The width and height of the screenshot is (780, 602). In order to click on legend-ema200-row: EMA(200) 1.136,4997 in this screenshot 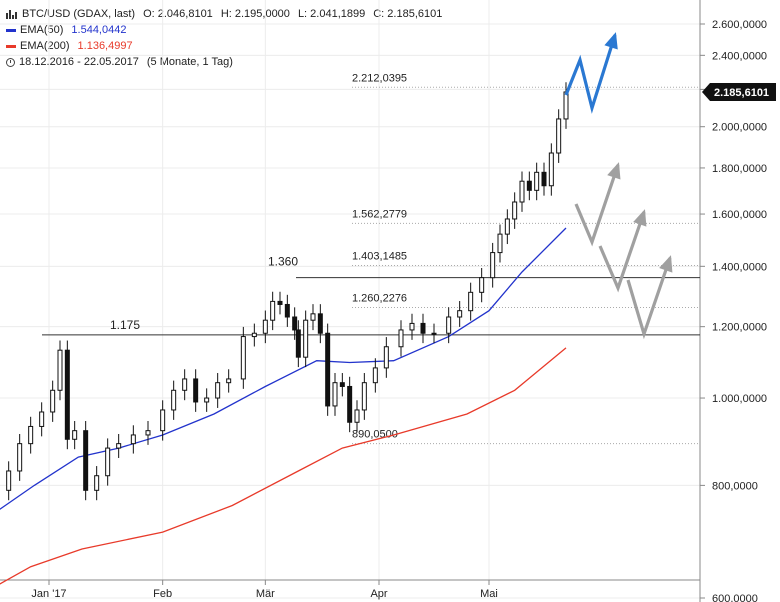, I will do `click(224, 46)`.